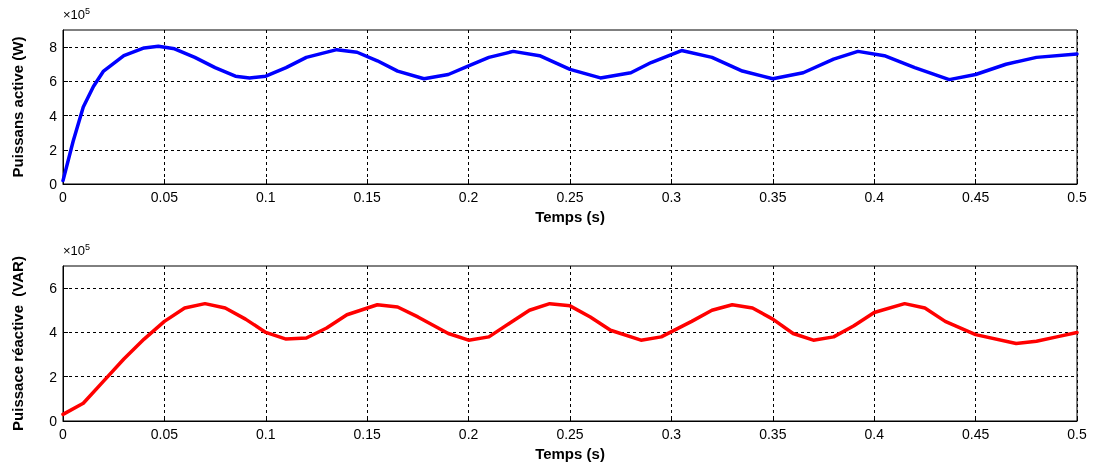 This screenshot has width=1097, height=468. What do you see at coordinates (17, 107) in the screenshot?
I see `y-axis-title: Puissans active (W)` at bounding box center [17, 107].